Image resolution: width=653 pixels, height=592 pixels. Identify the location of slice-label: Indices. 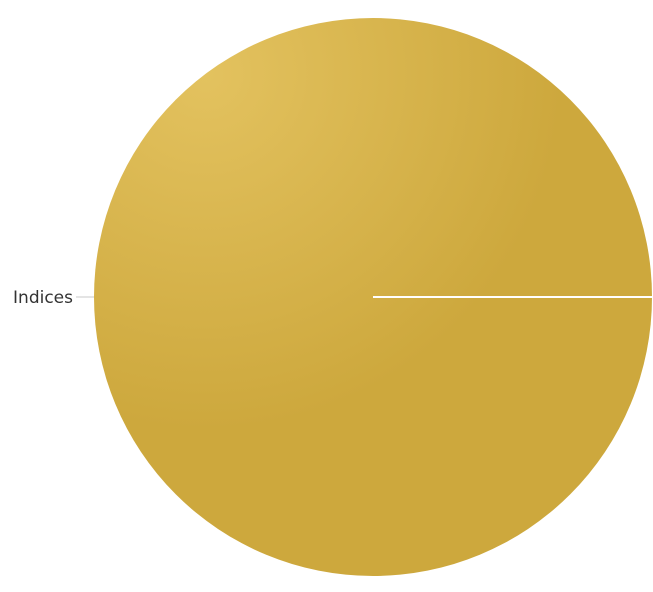
(43, 298).